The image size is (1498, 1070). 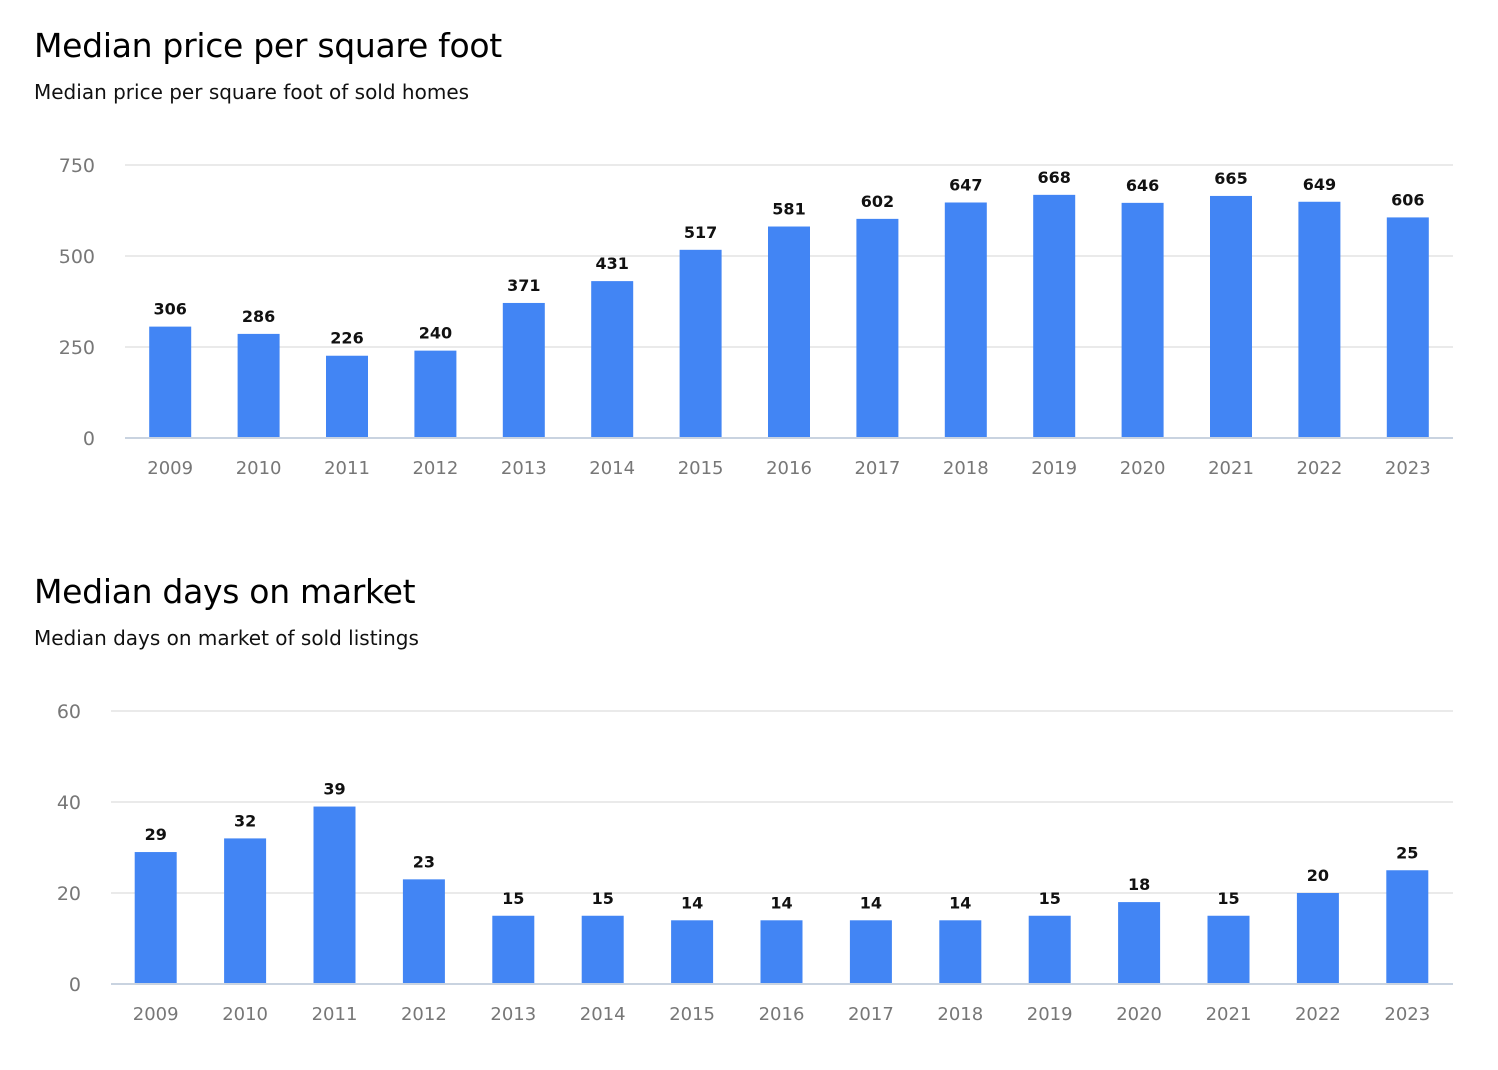 I want to click on data-label: 665, so click(x=1230, y=178).